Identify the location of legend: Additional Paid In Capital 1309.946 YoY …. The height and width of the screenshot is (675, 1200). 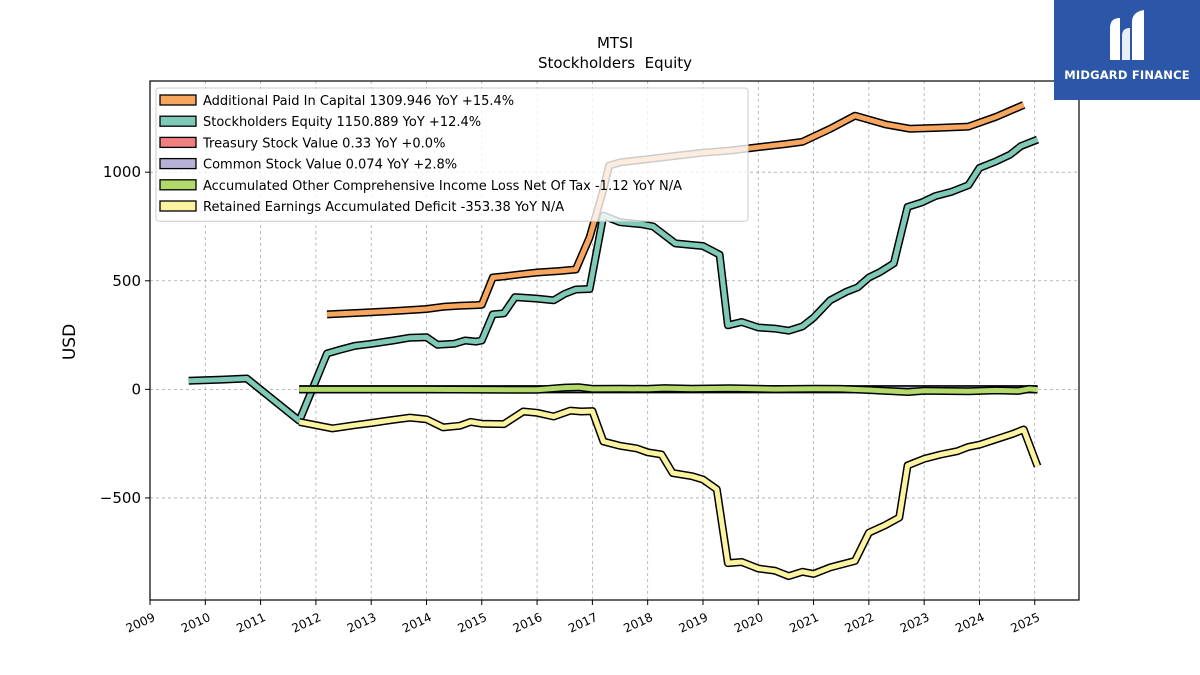
(452, 154).